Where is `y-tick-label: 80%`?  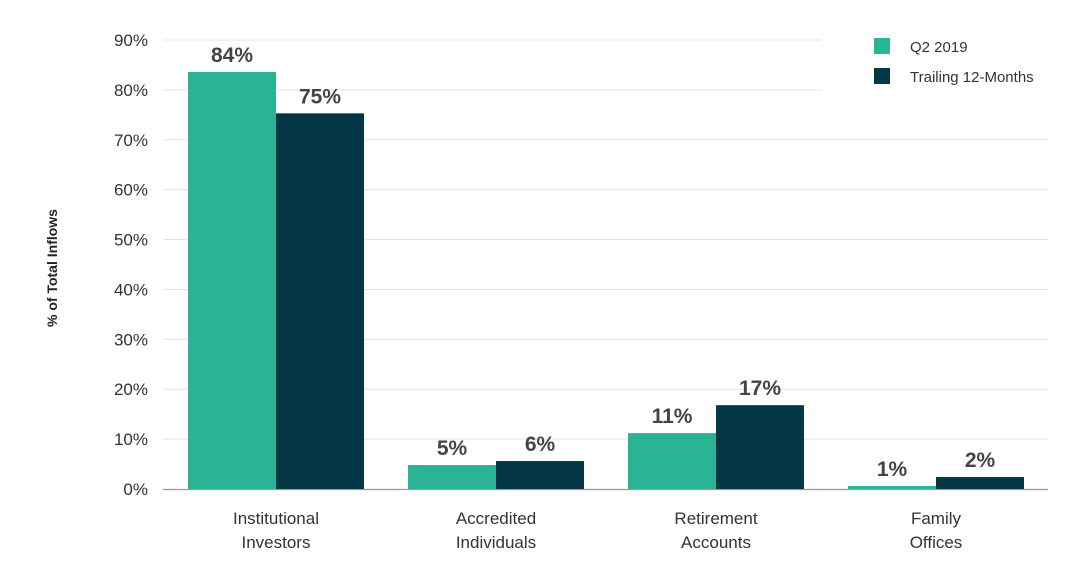 y-tick-label: 80% is located at coordinates (131, 90).